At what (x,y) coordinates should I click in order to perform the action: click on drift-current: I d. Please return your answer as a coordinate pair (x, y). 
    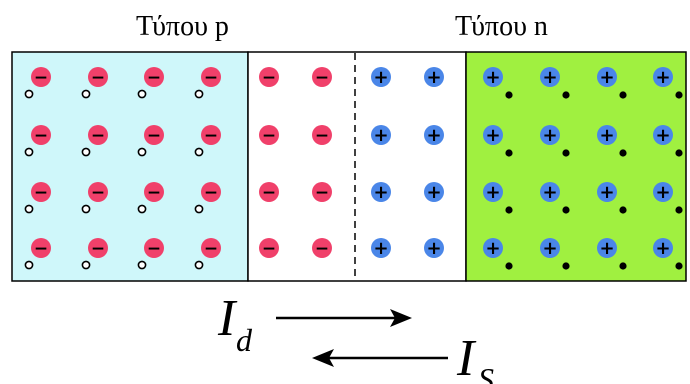
    Looking at the image, I should click on (314, 324).